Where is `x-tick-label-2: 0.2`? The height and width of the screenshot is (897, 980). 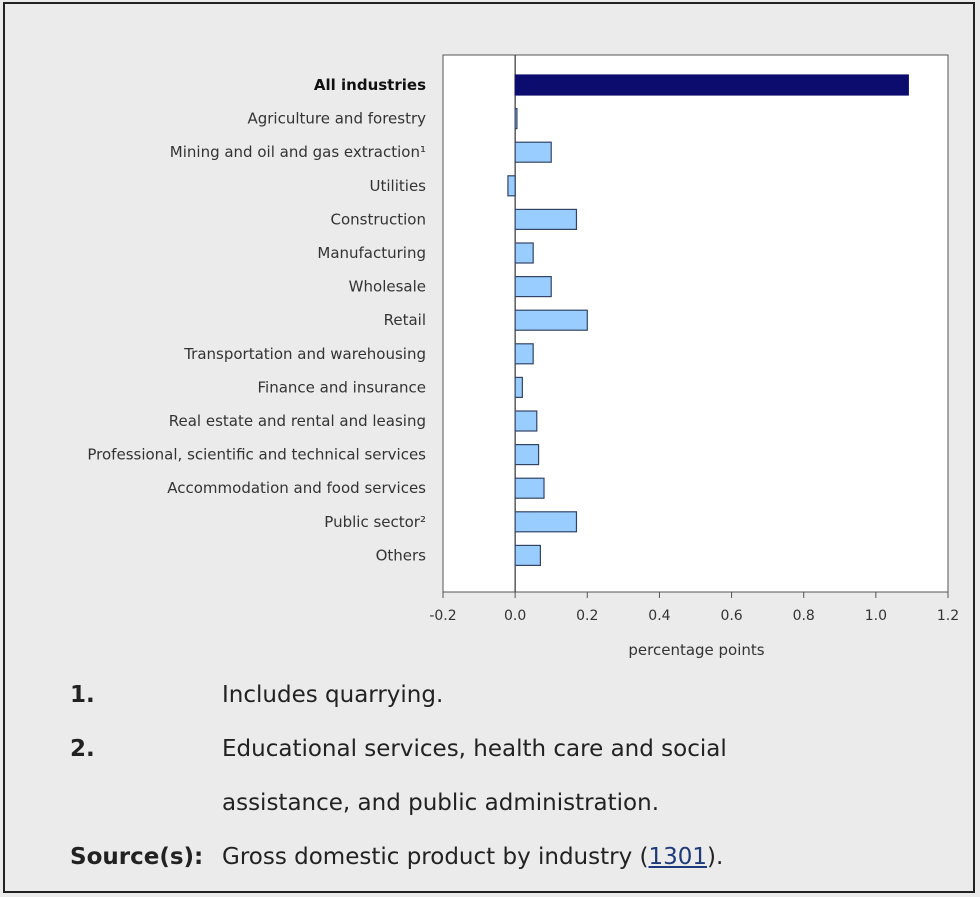
x-tick-label-2: 0.2 is located at coordinates (587, 616).